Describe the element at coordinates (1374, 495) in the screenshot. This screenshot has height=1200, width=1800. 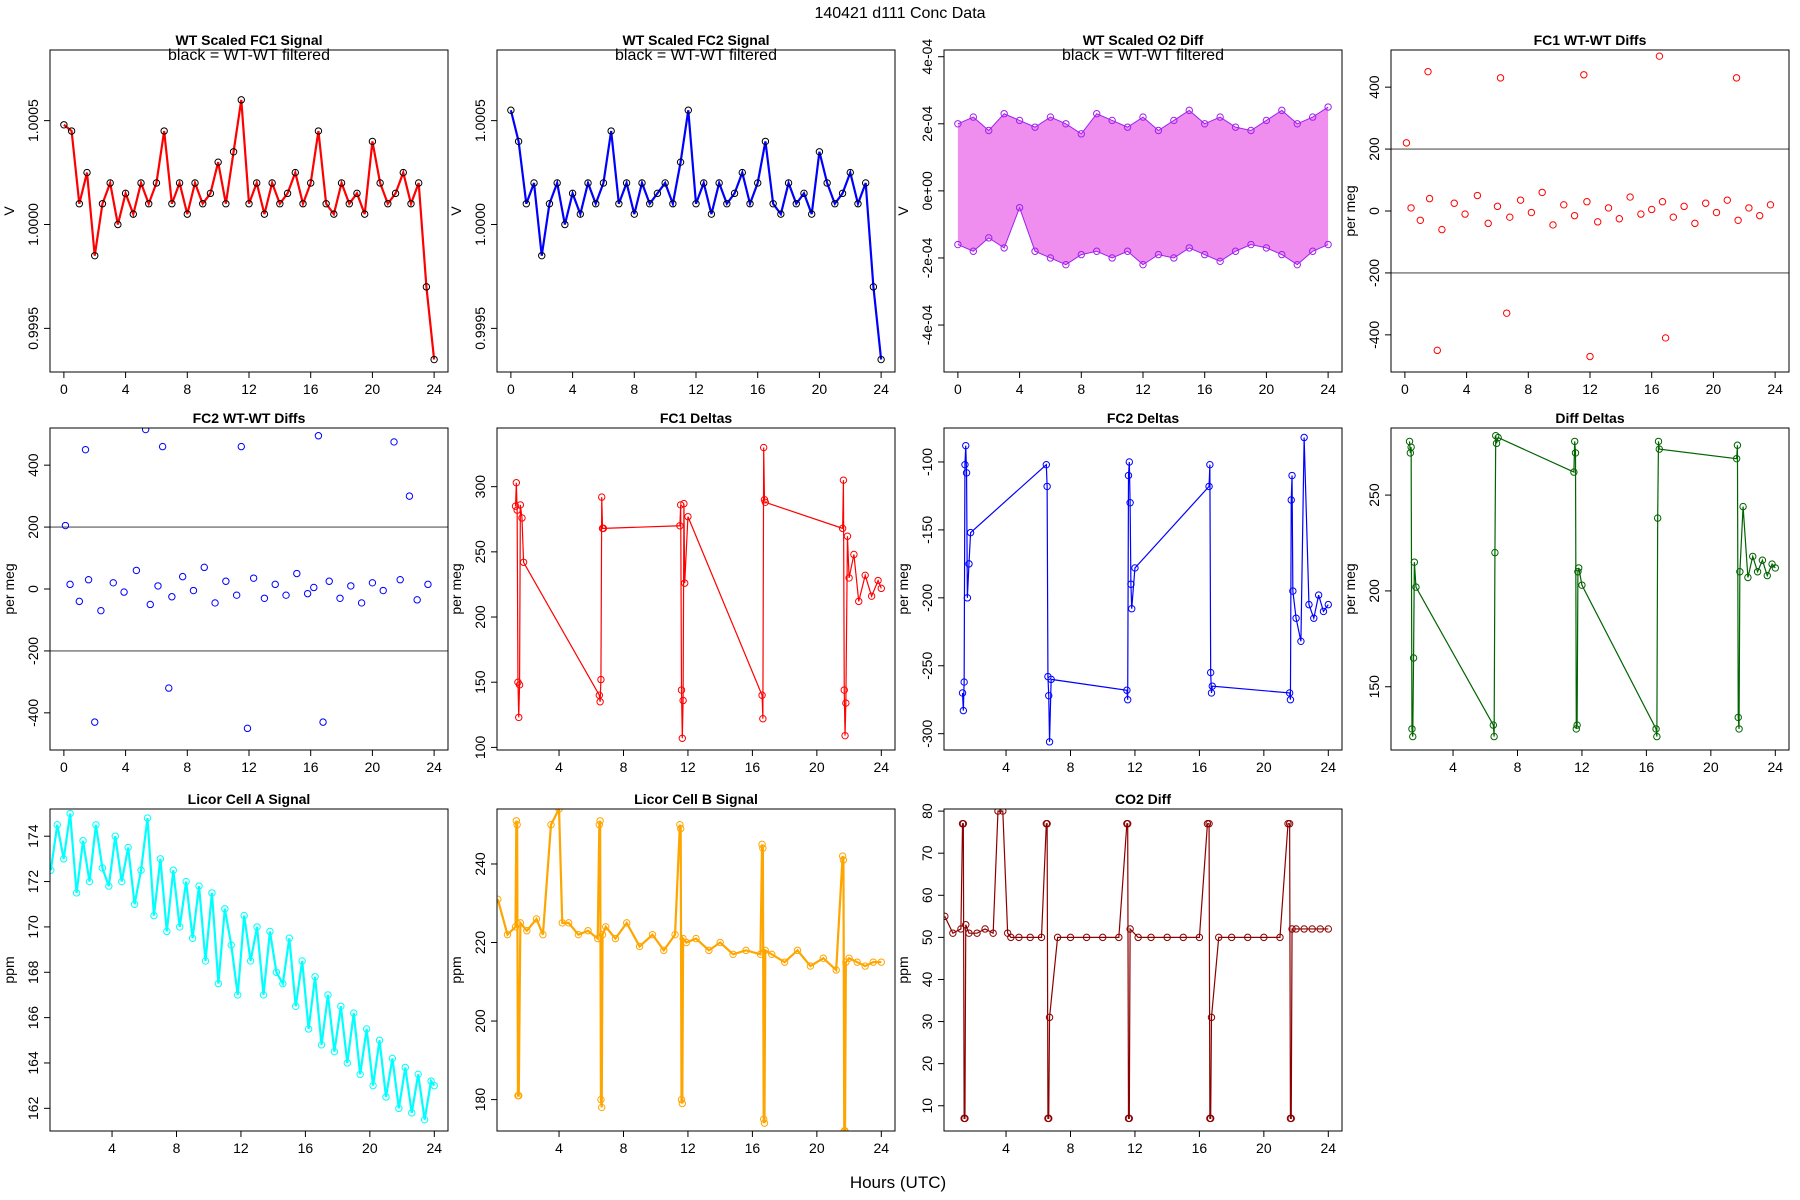
I see `ytick-label: 250` at that location.